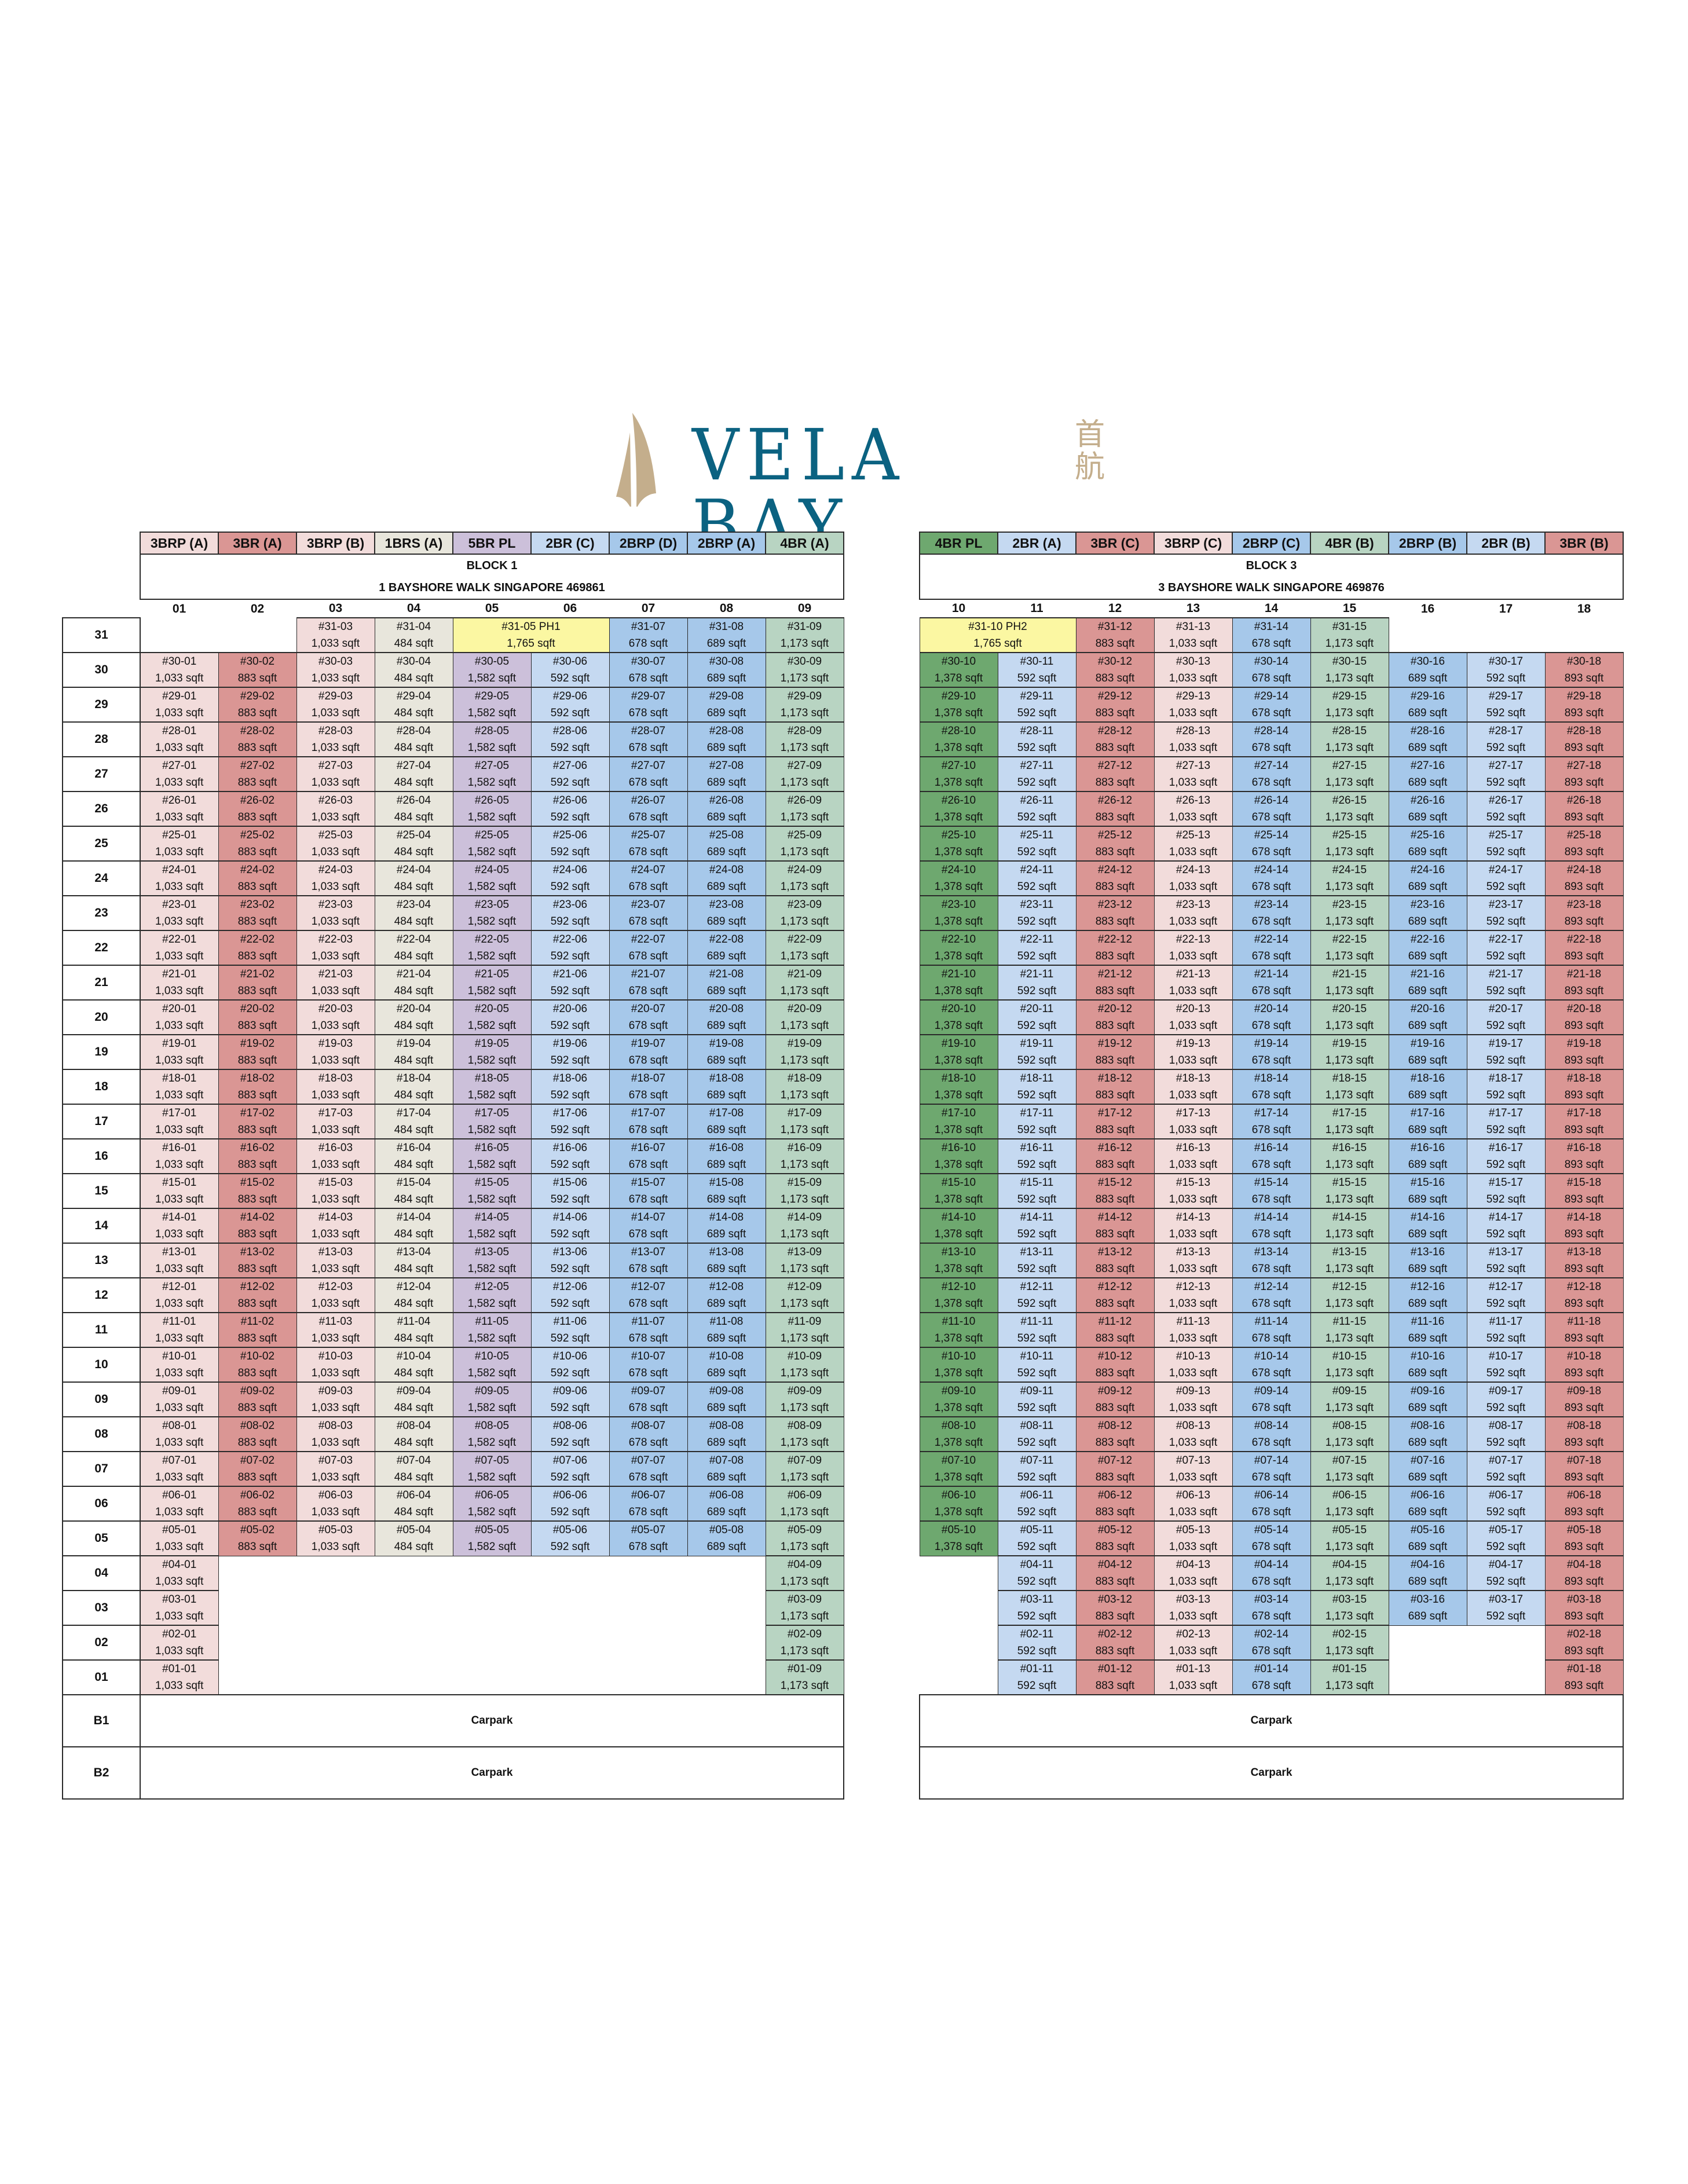  Describe the element at coordinates (570, 913) in the screenshot. I see `unit-cell: #23-06 592 sqft` at that location.